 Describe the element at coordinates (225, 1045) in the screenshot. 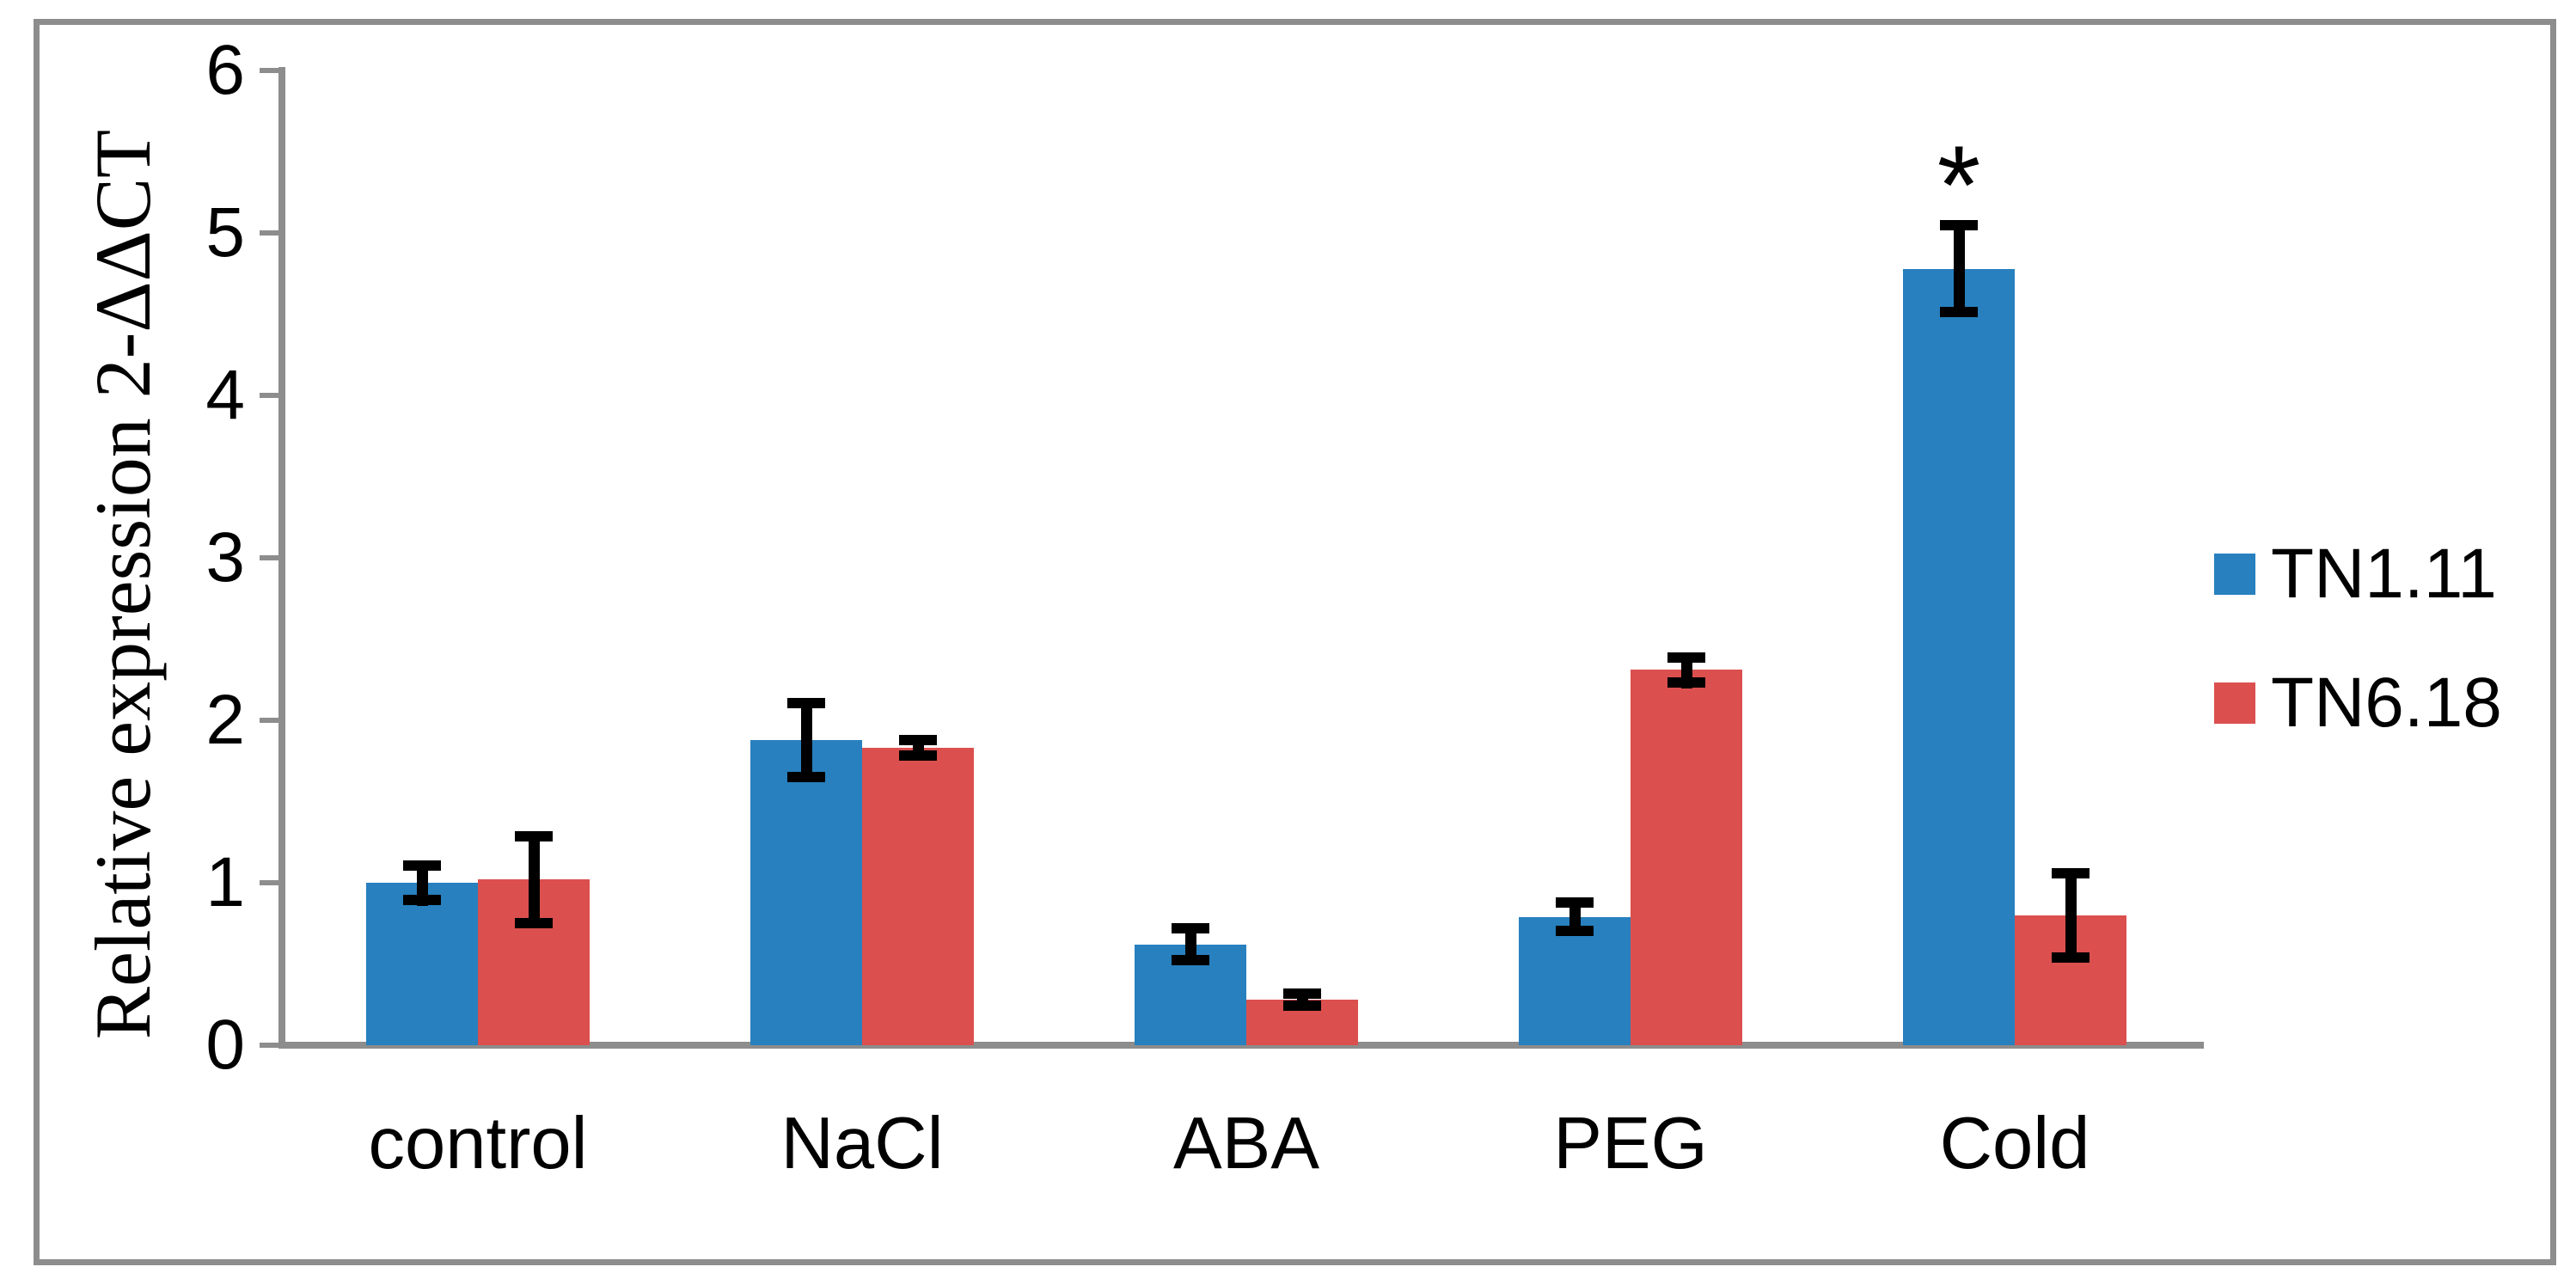

I see `y-tick-label-0: 0` at that location.